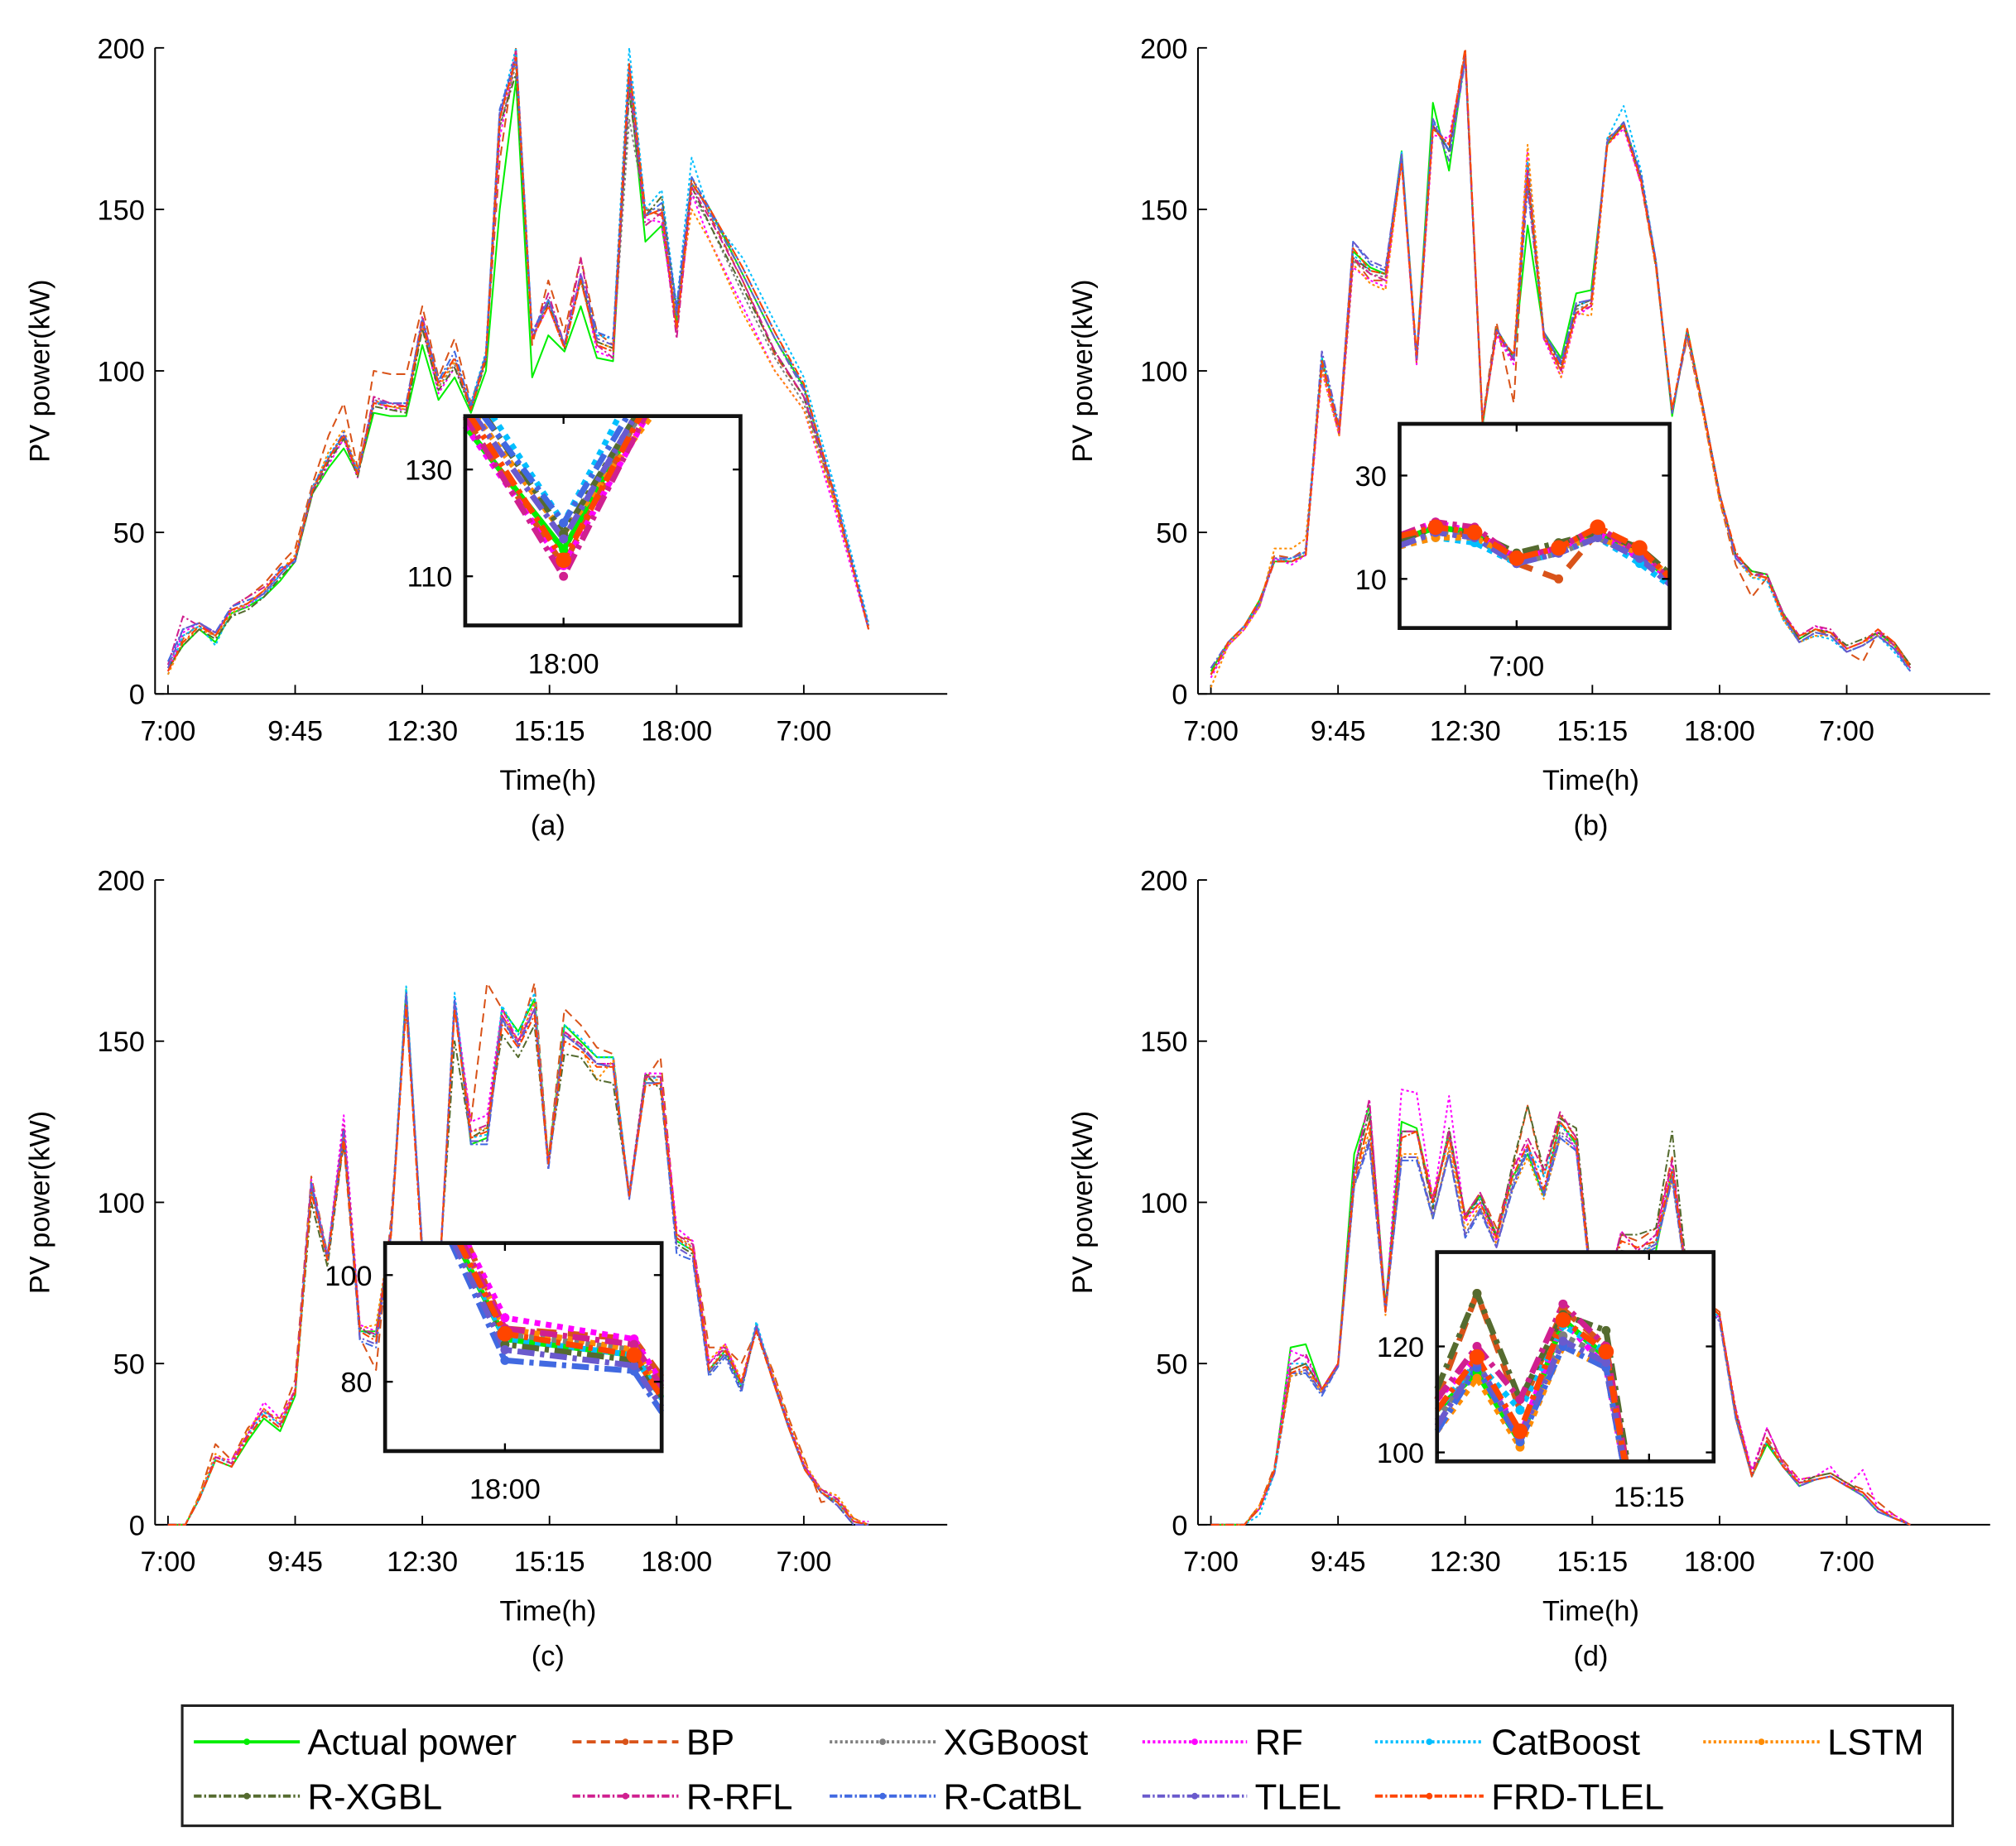 This screenshot has height=1846, width=2016. Describe the element at coordinates (1532, 1376) in the screenshot. I see `inset-line-r-xgbl` at that location.